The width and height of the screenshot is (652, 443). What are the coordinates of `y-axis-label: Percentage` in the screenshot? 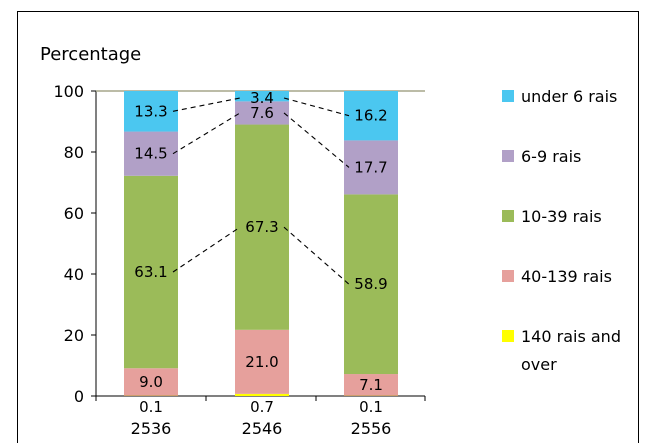 It's located at (90, 54).